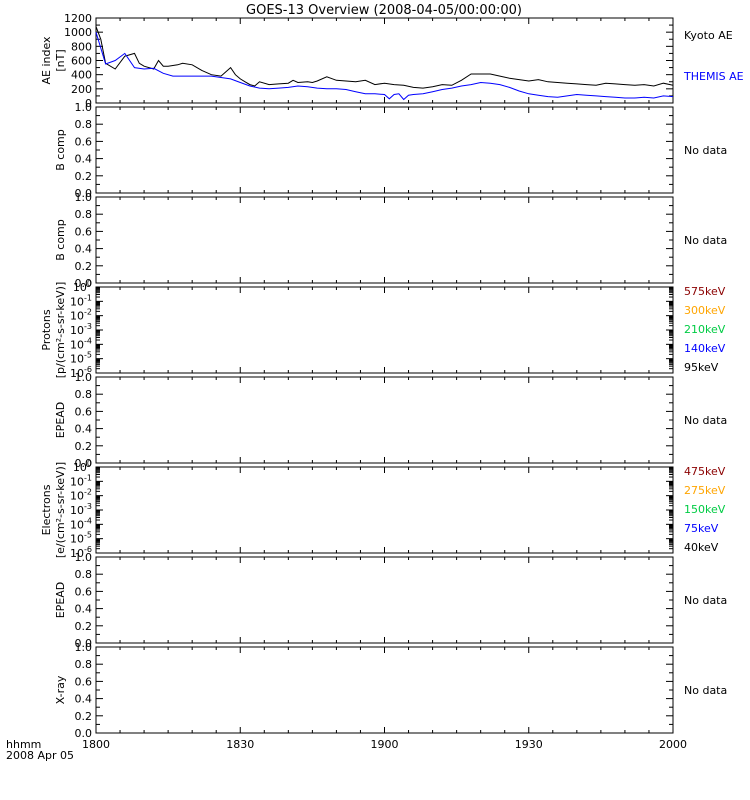 This screenshot has width=750, height=800. What do you see at coordinates (705, 348) in the screenshot?
I see `channel-label: 140keV` at bounding box center [705, 348].